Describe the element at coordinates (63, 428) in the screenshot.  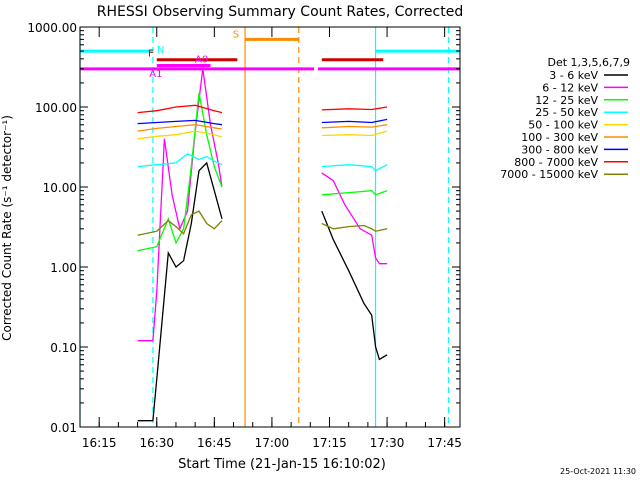
I see `y-tick-label: 0.01` at that location.